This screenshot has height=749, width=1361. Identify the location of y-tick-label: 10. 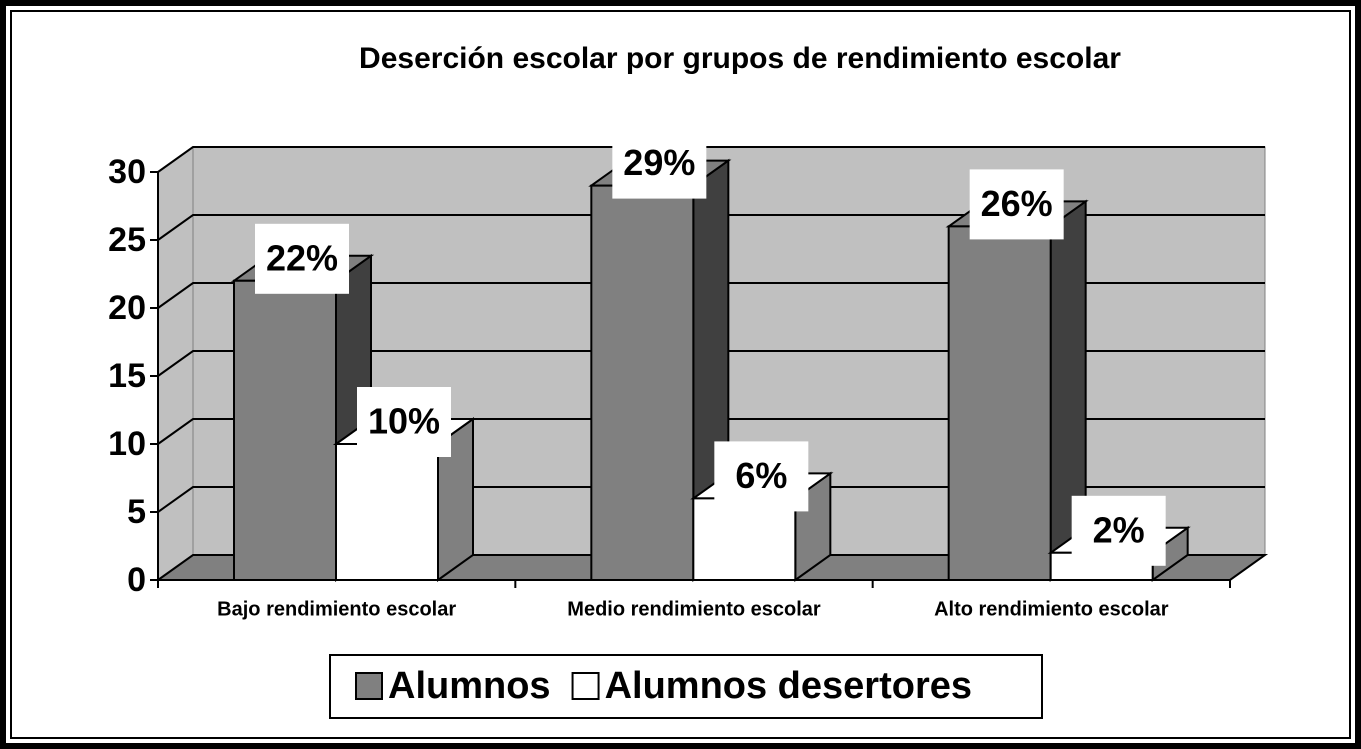
(127, 444).